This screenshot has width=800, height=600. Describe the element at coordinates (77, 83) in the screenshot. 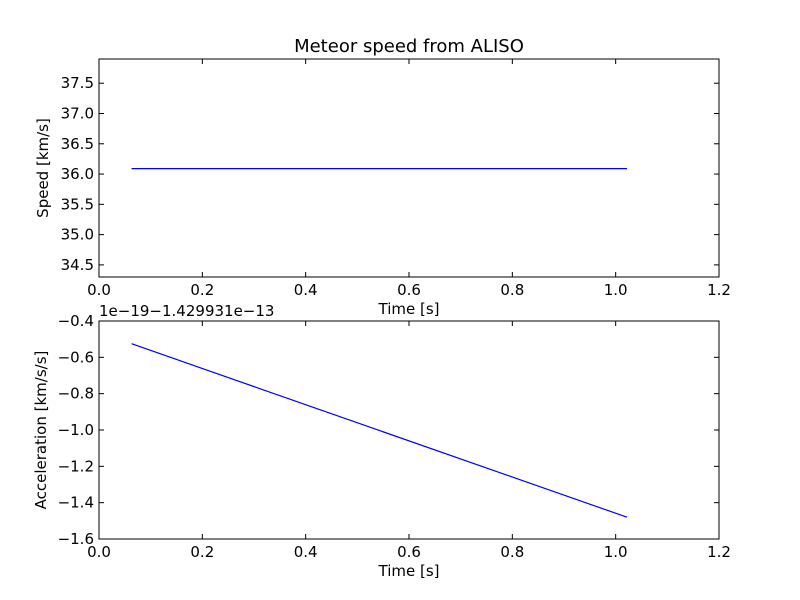

I see `y-tick-label: 37.5` at that location.